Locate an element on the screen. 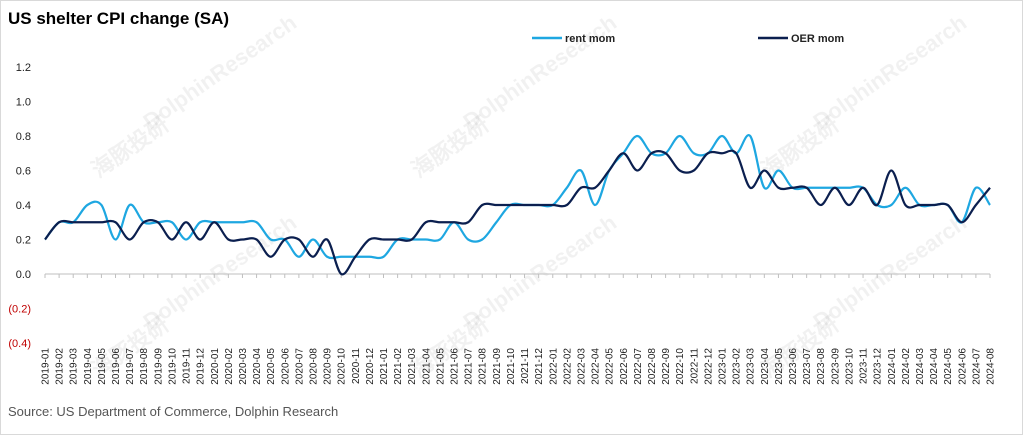 The width and height of the screenshot is (1023, 435). legend-label: OER mom is located at coordinates (817, 39).